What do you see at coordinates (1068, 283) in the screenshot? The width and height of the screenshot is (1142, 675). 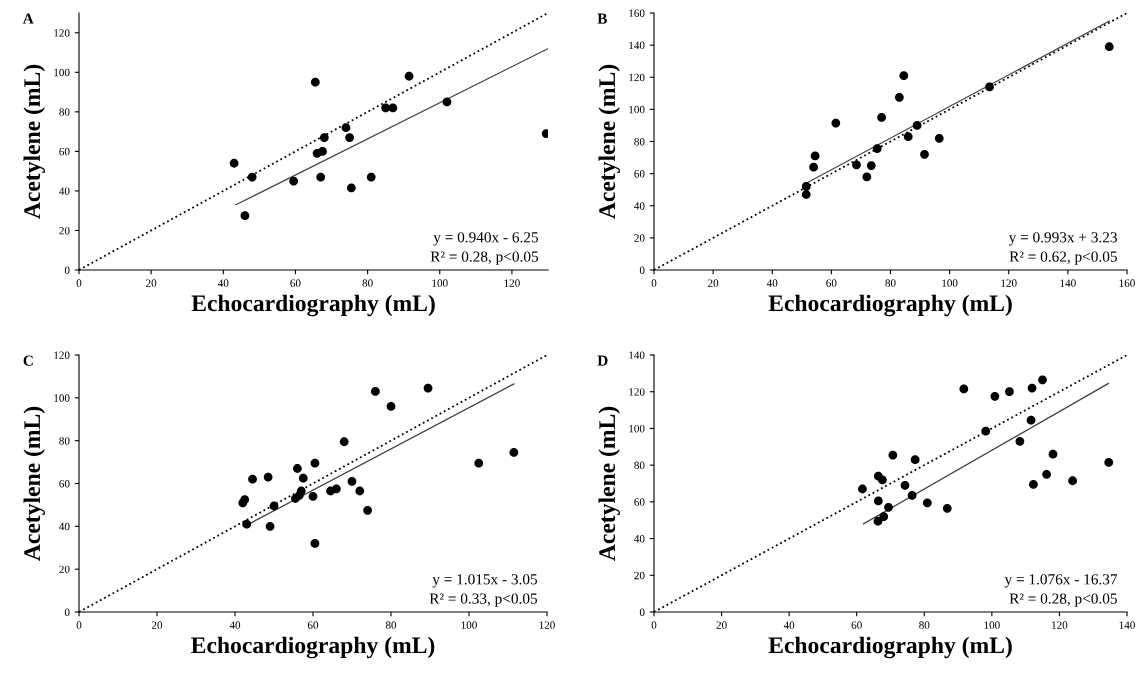 I see `x-tick-label: 140` at bounding box center [1068, 283].